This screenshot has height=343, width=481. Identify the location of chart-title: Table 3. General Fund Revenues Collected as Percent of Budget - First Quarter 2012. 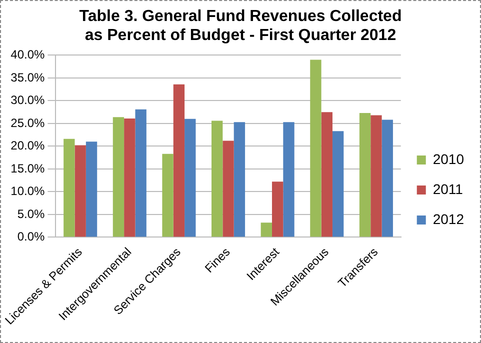
(240, 26).